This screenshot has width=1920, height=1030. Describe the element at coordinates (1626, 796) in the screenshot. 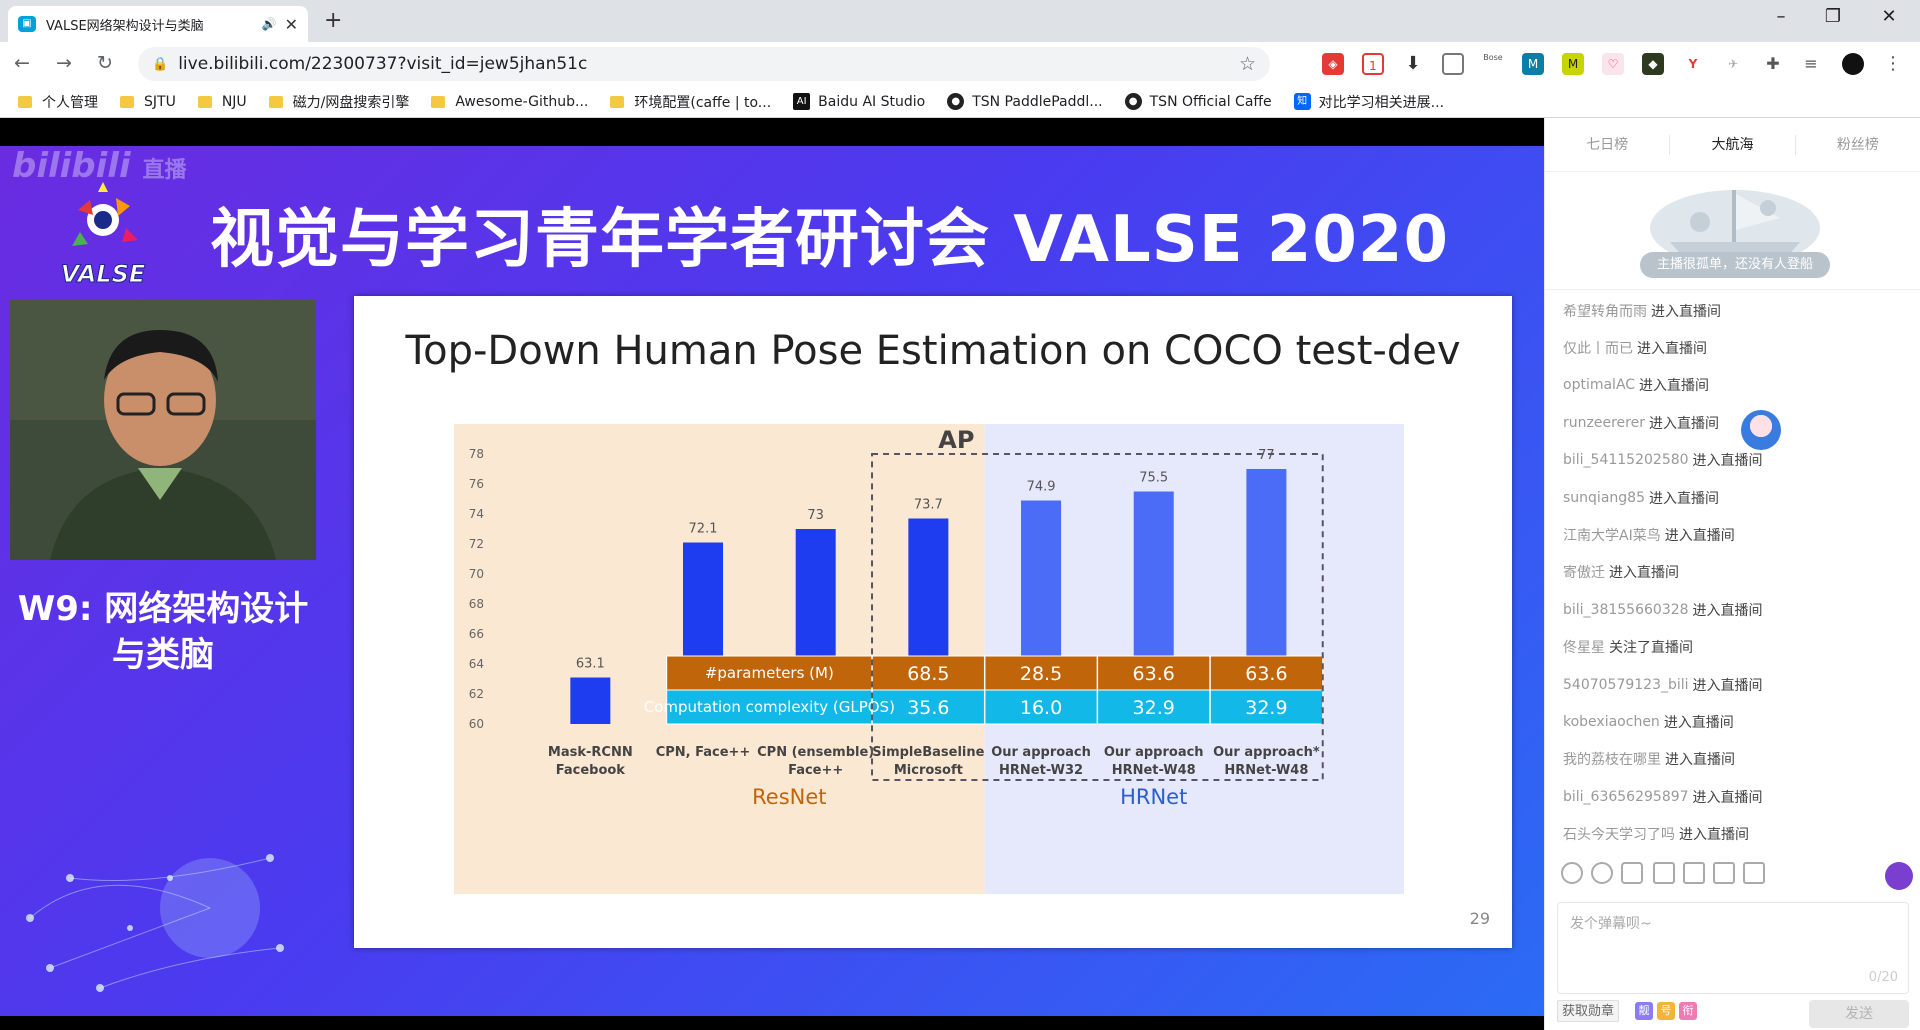

I see `chat-username: bili_63656295897` at that location.